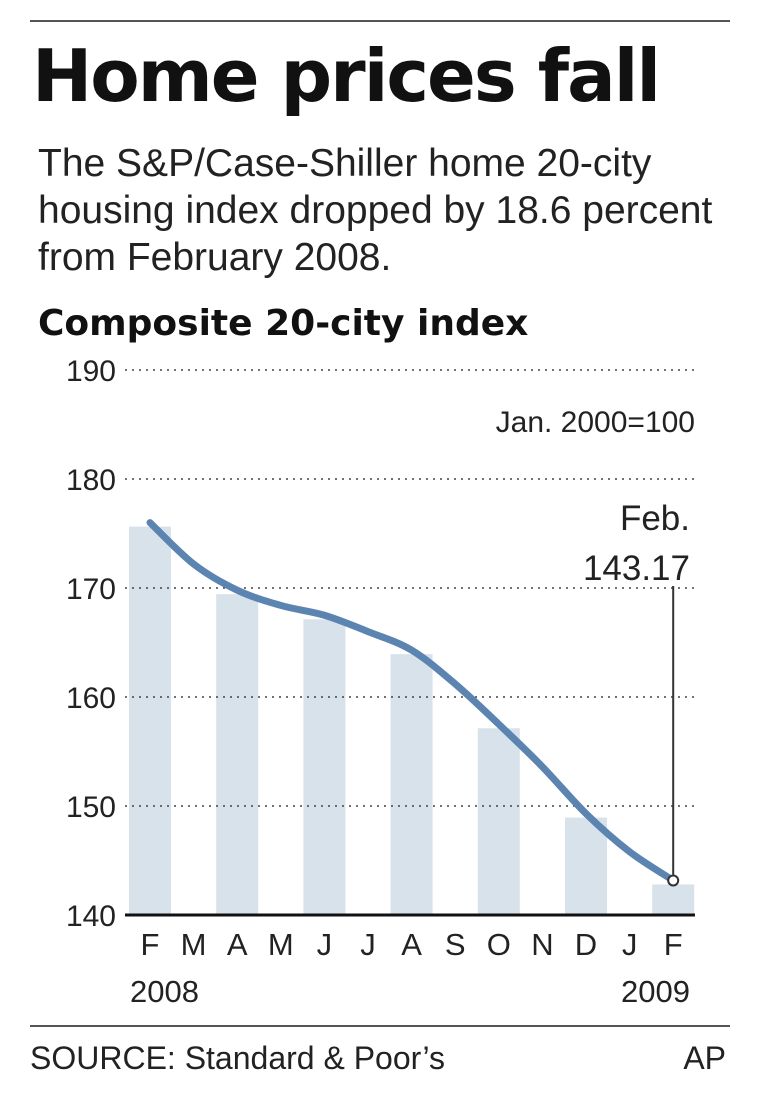  I want to click on bottom-rule, so click(380, 1026).